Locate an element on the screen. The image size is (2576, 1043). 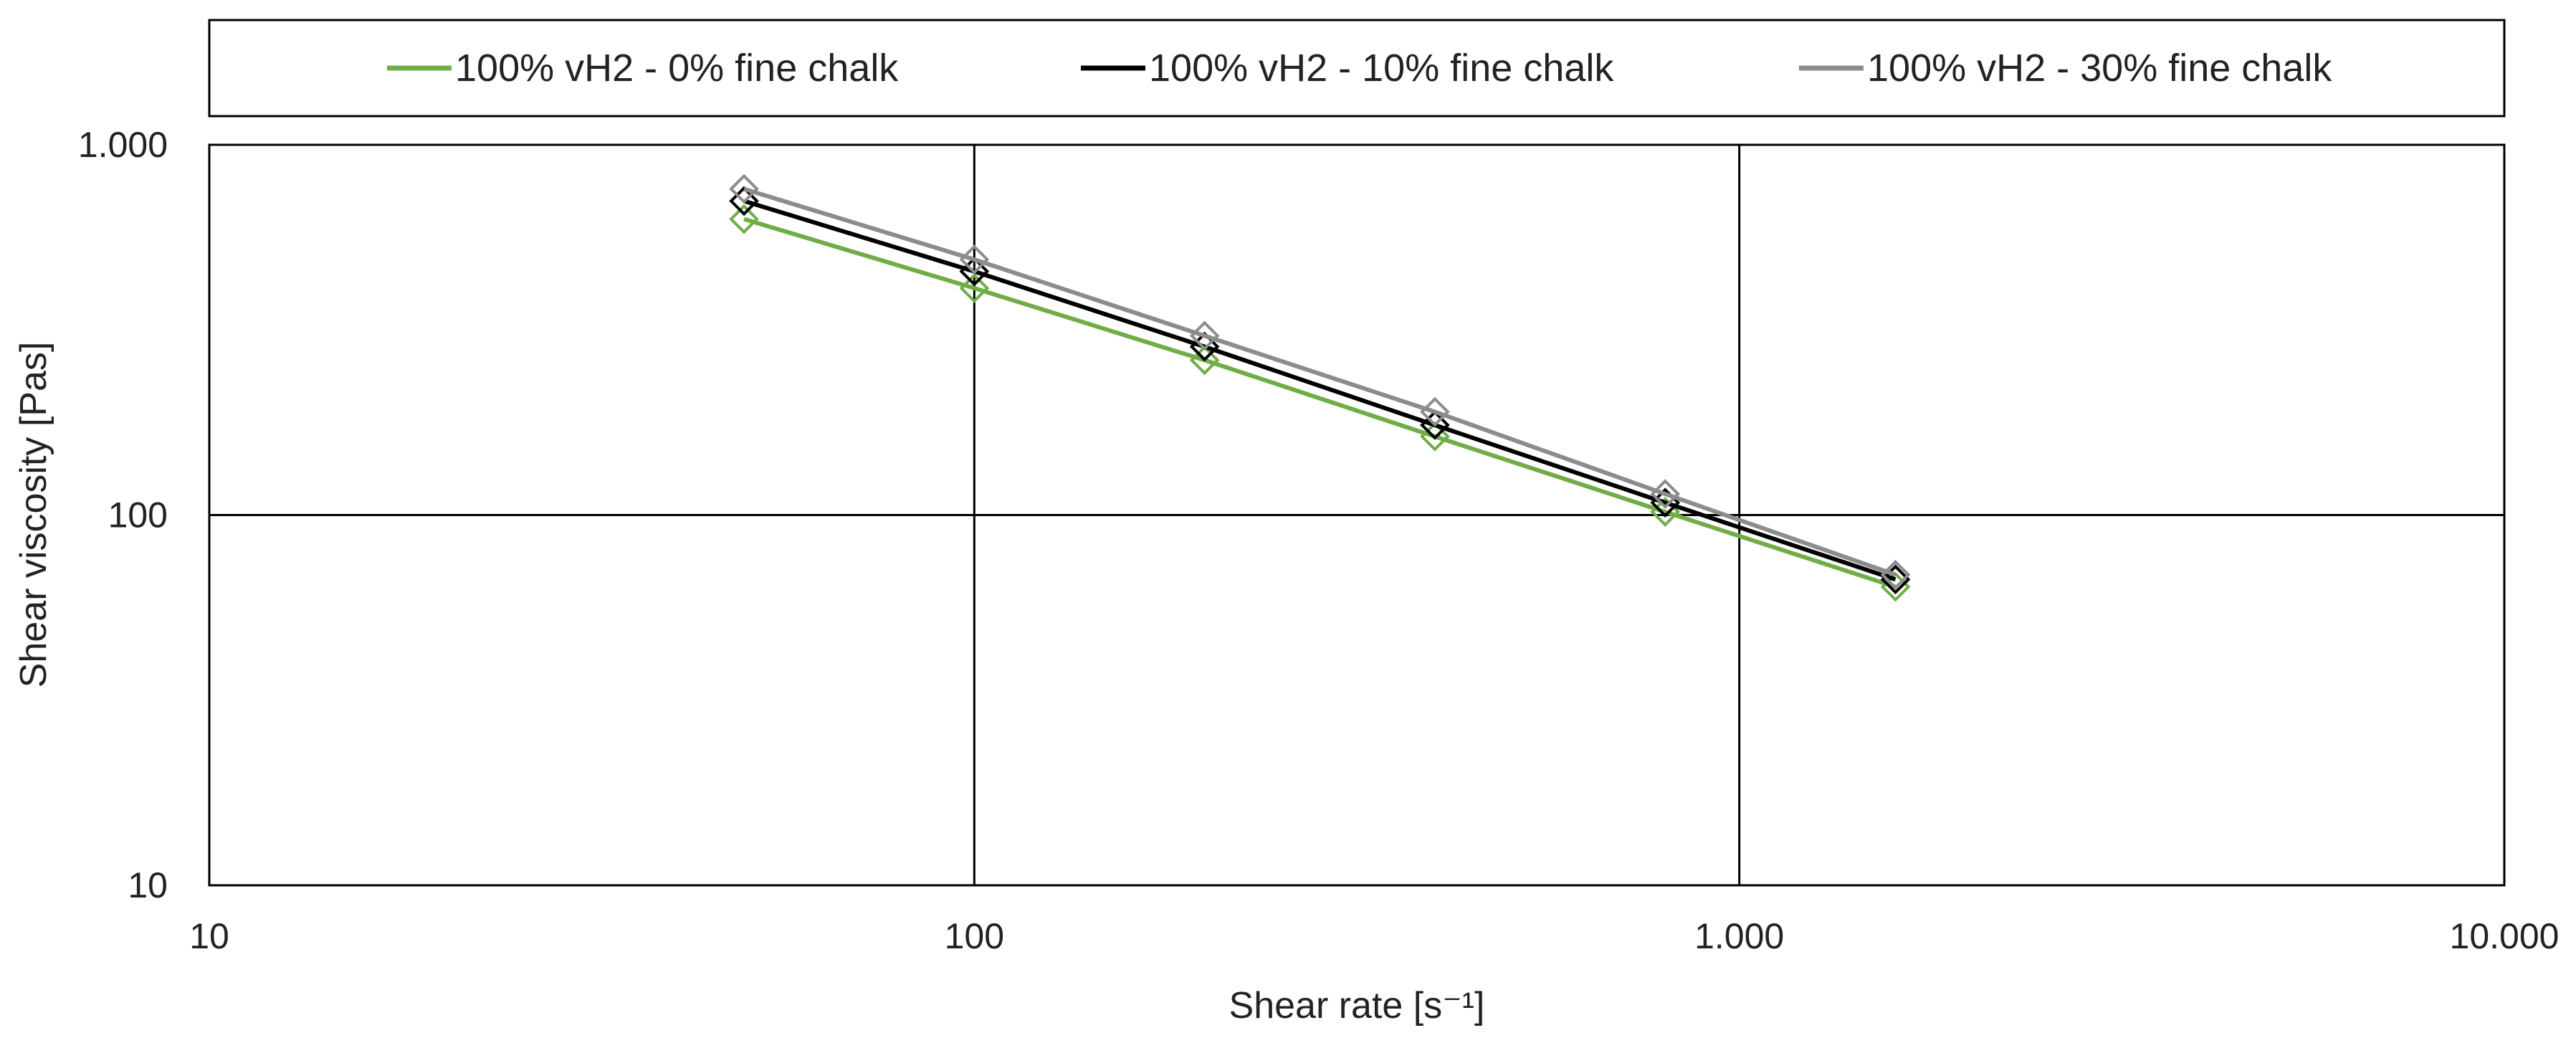
x-tick-label: 10.000 is located at coordinates (2505, 936).